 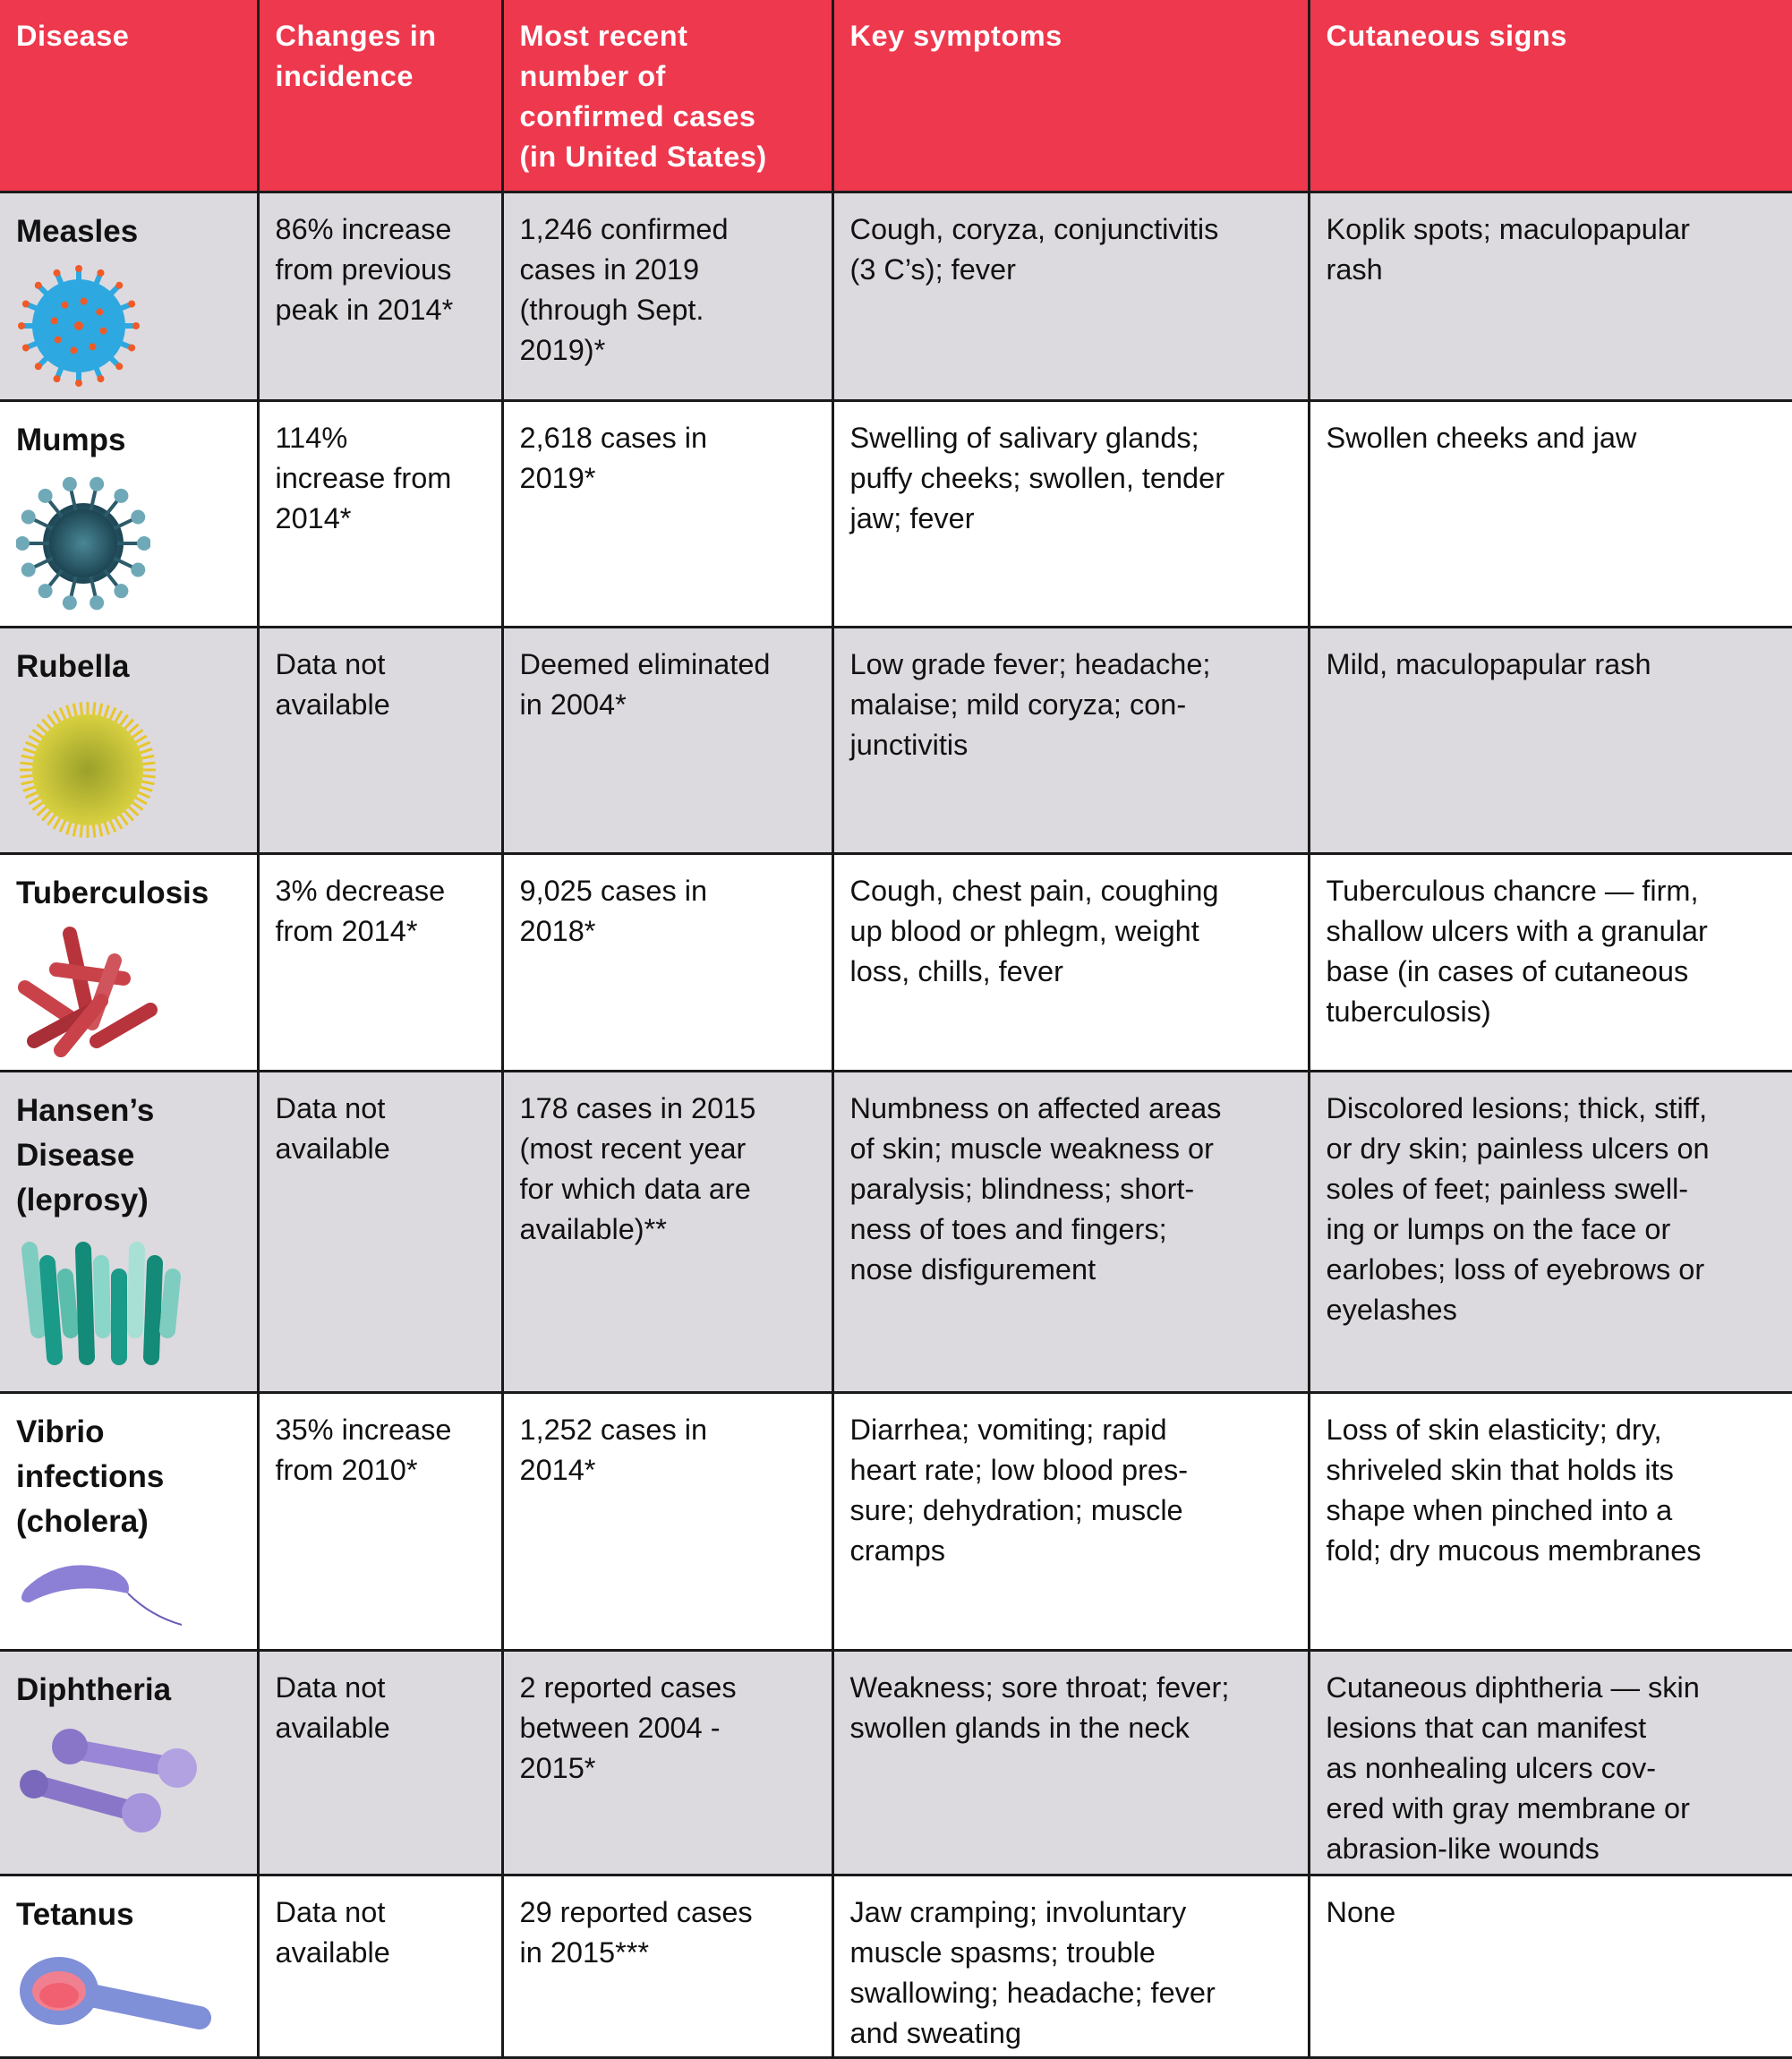 What do you see at coordinates (1549, 740) in the screenshot?
I see `cutaneous-signs-cell: Mild, maculopapular rash` at bounding box center [1549, 740].